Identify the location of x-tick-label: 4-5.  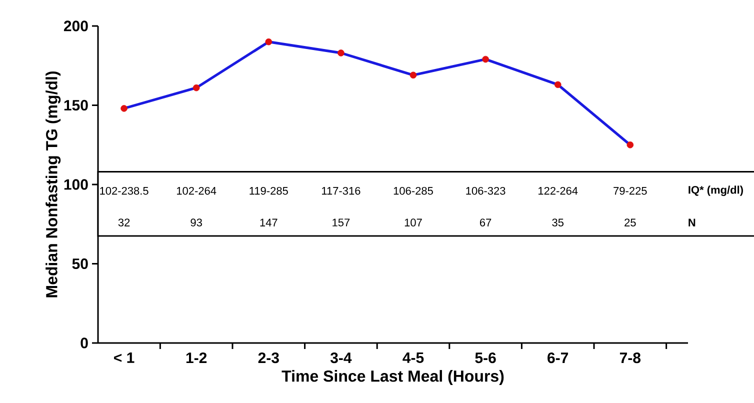
(413, 357).